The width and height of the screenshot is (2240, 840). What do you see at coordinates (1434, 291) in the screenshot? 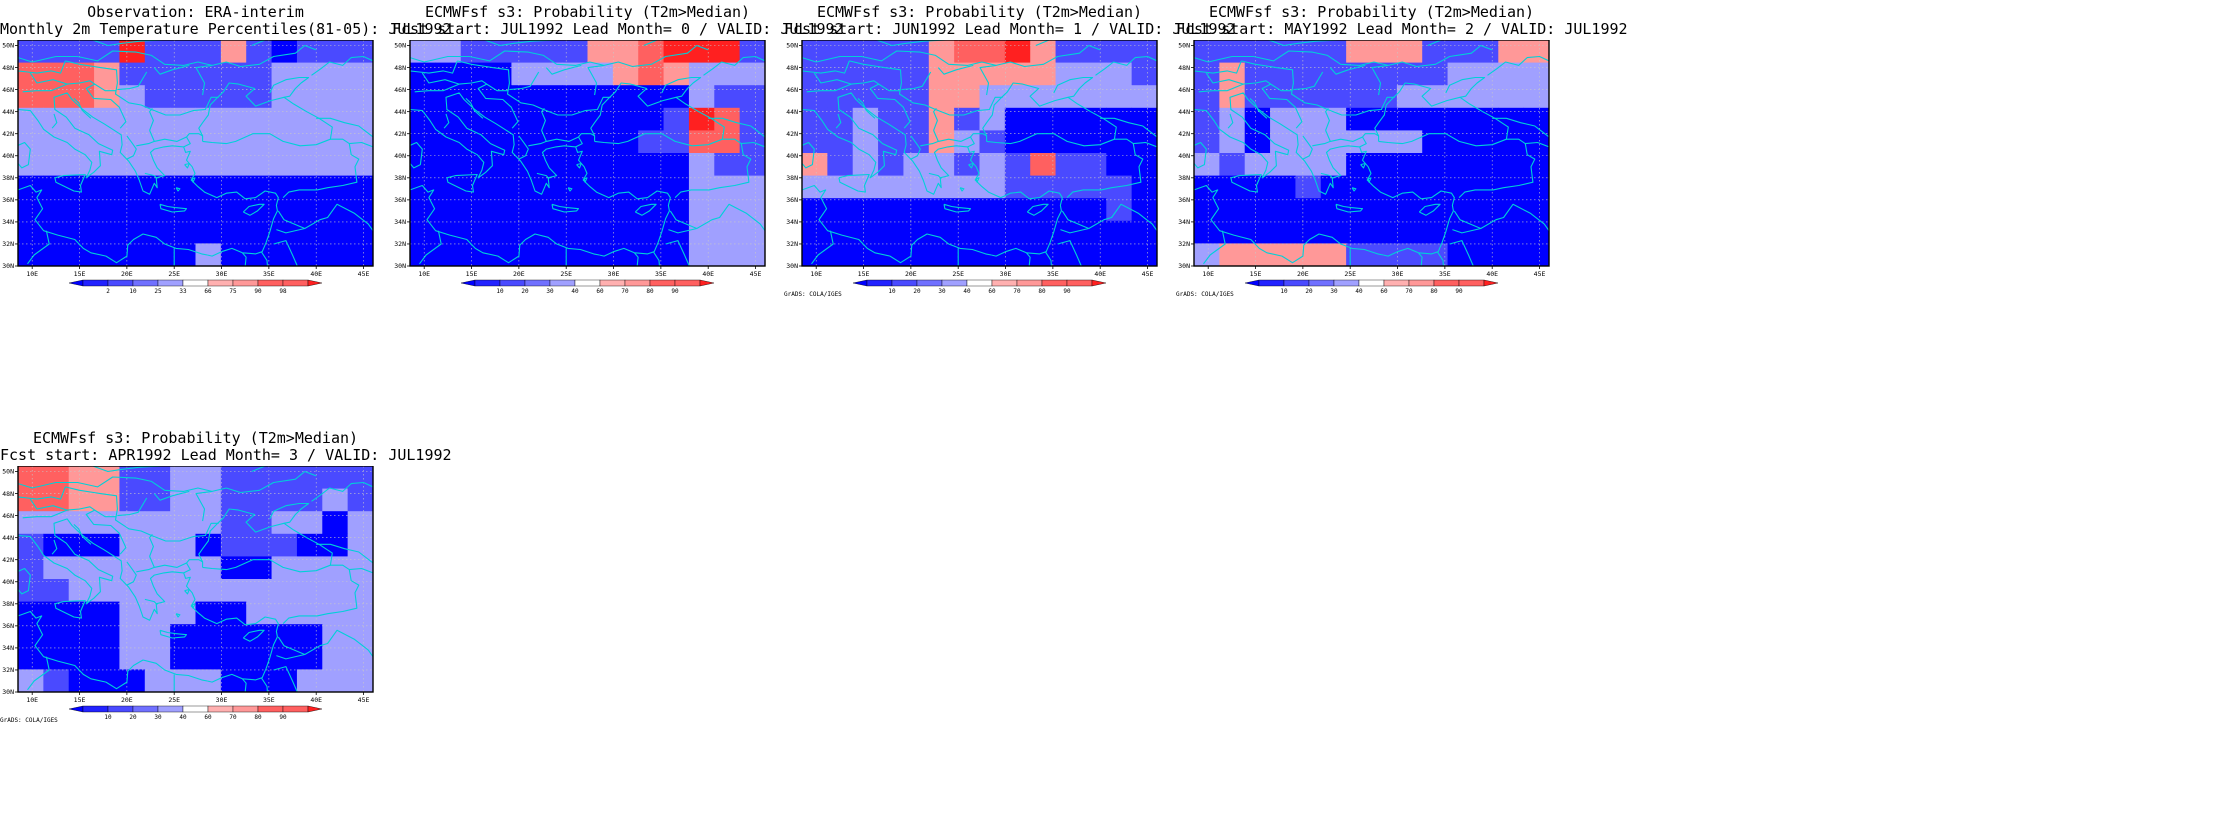
I see `colorbar-label: 80` at bounding box center [1434, 291].